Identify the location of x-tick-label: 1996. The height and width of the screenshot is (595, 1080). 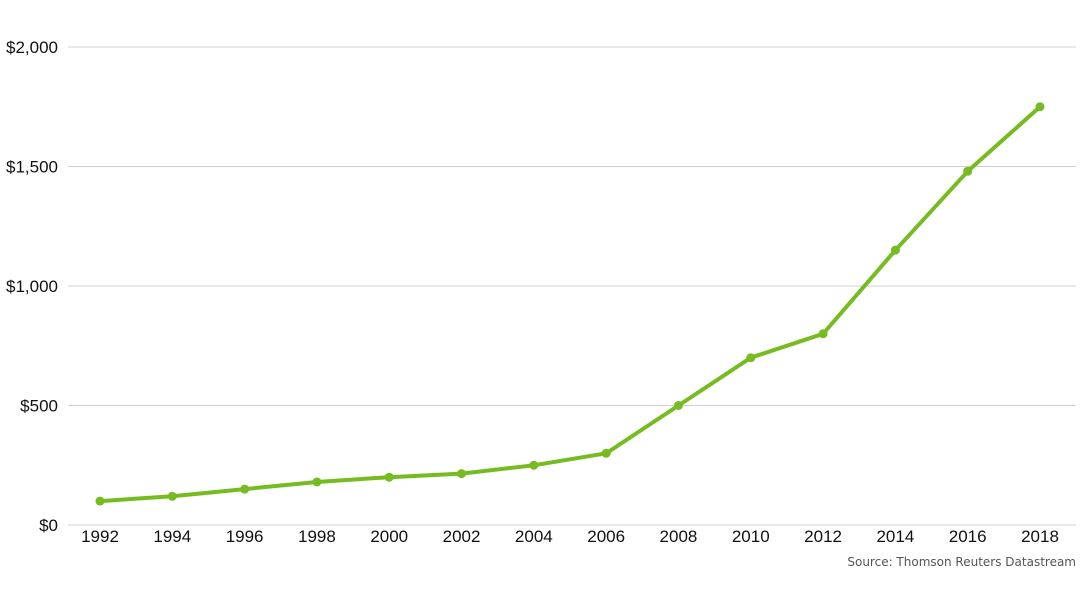
(245, 536).